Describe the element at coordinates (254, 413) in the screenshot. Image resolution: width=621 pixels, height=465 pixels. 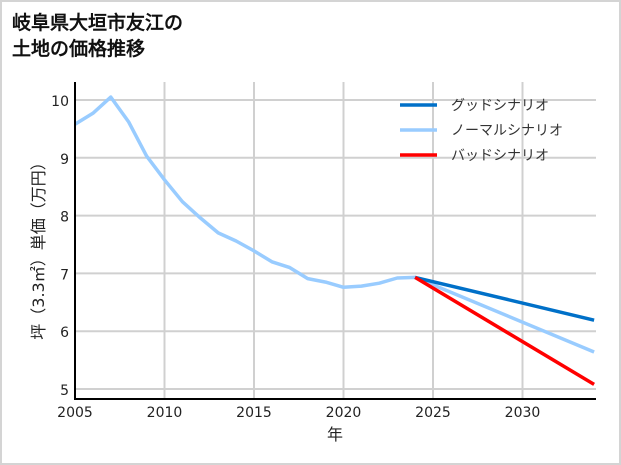
I see `x-tick-label: 2015` at that location.